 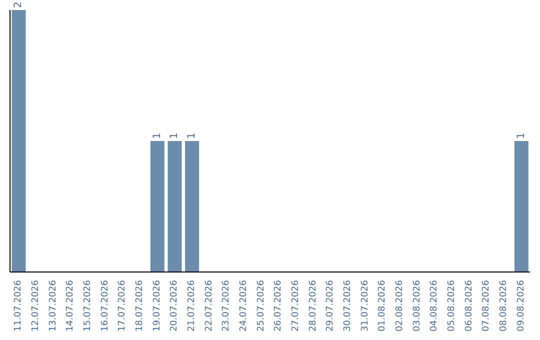 What do you see at coordinates (192, 306) in the screenshot?
I see `x-tick-label: 21.07.2026` at bounding box center [192, 306].